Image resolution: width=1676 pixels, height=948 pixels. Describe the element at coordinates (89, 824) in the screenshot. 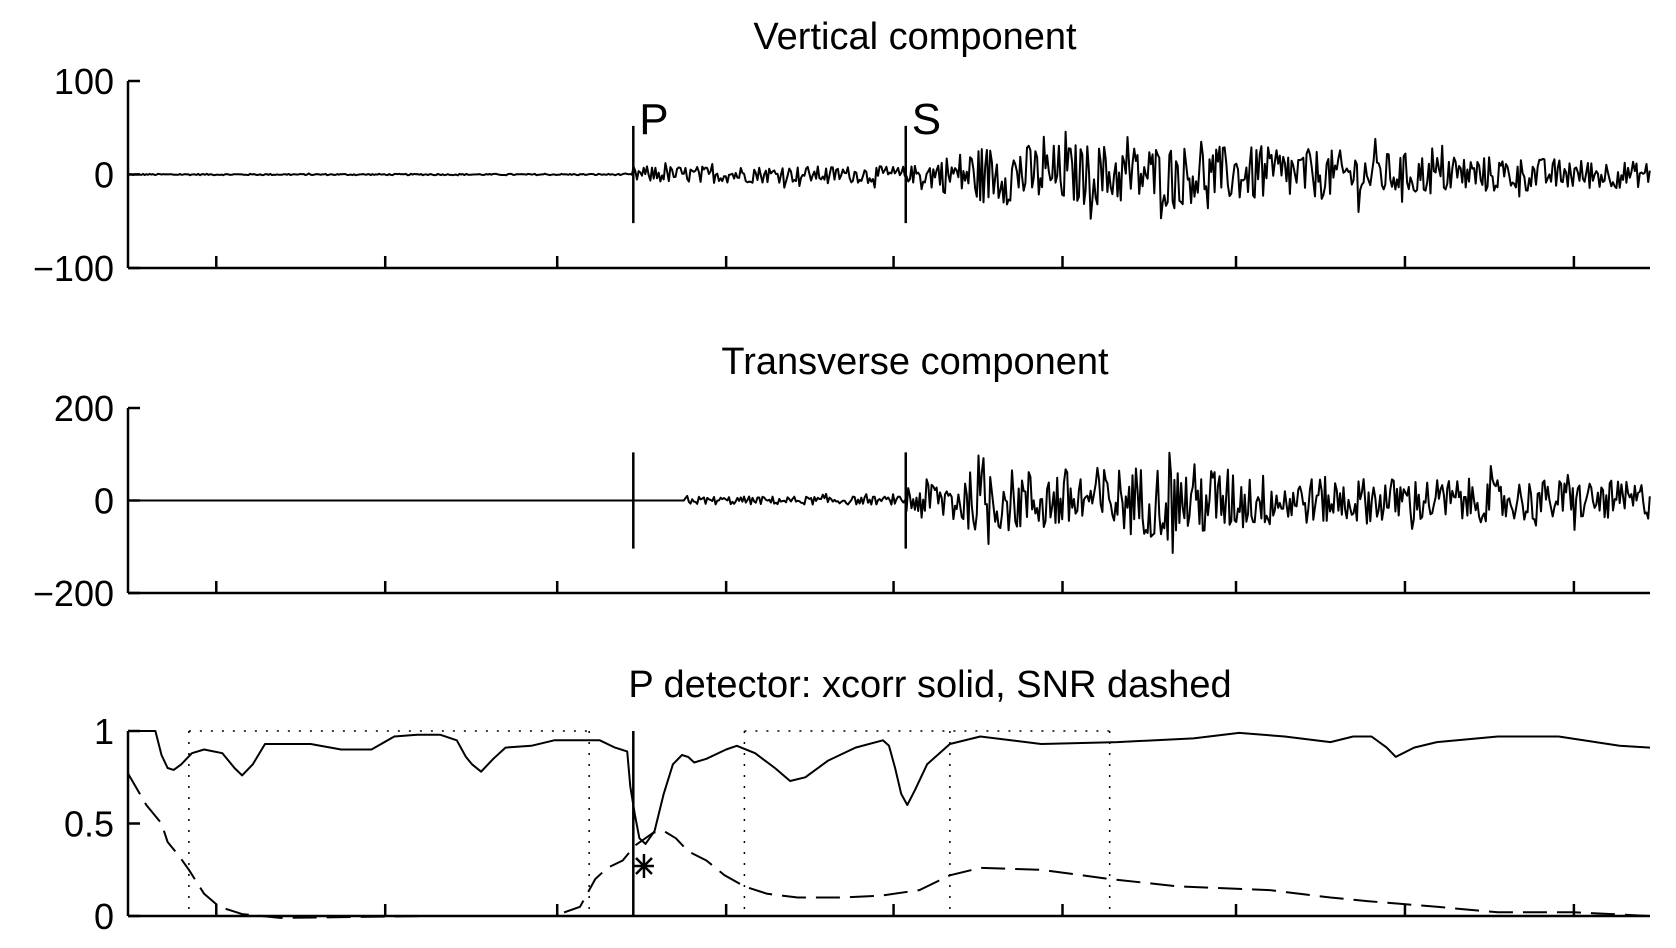

I see `y-tick-label: 0.5` at that location.